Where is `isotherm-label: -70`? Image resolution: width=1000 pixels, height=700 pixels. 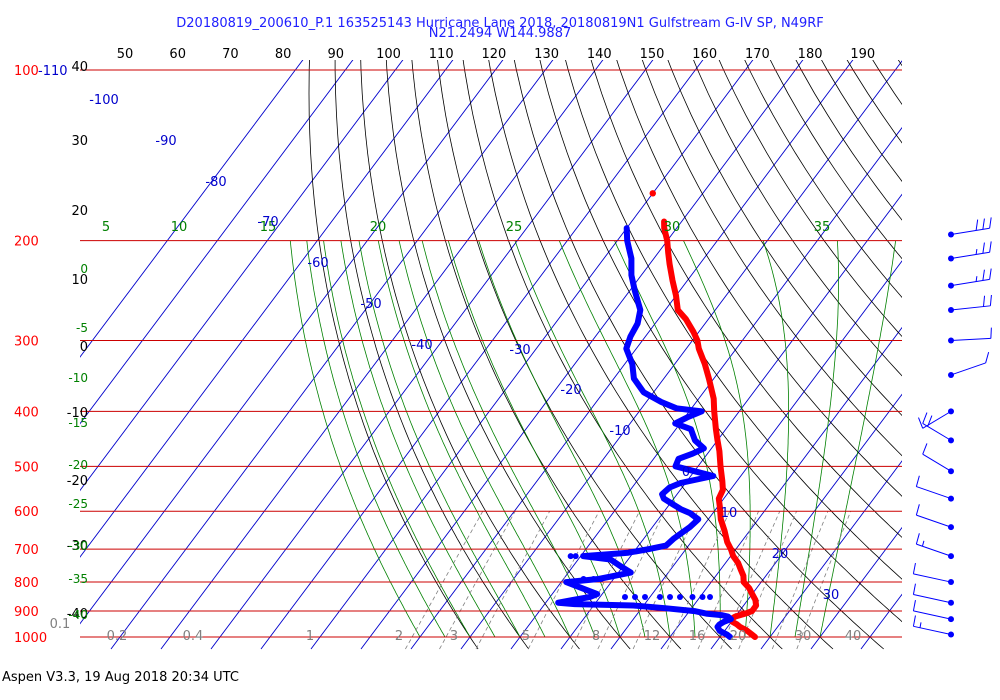 isotherm-label: -70 is located at coordinates (267, 222).